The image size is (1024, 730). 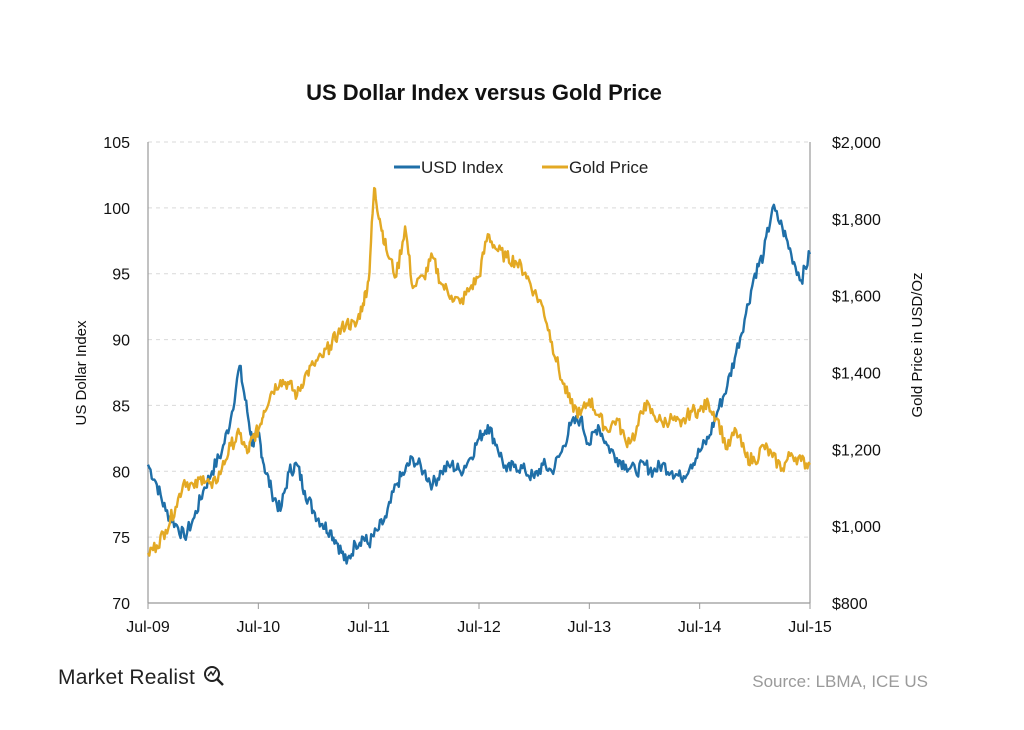 I want to click on magnifier-chart-icon, so click(x=214, y=676).